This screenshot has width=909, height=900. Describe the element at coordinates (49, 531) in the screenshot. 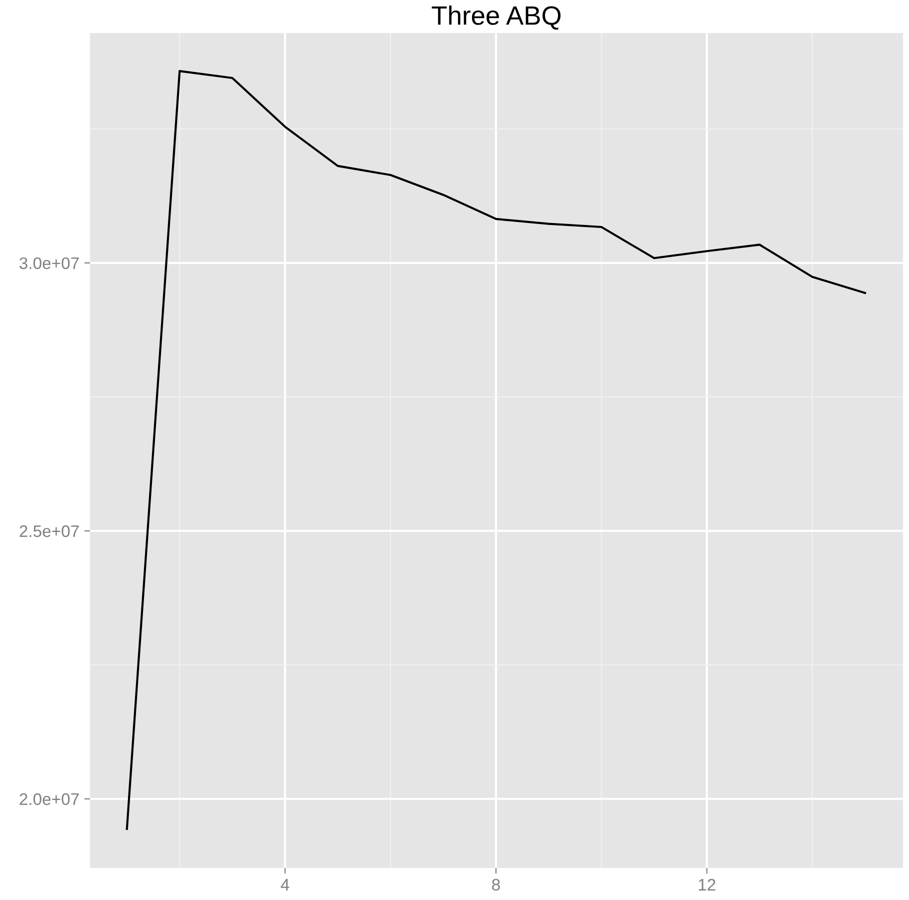

I see `y-tick-label: 2.5e+07` at that location.